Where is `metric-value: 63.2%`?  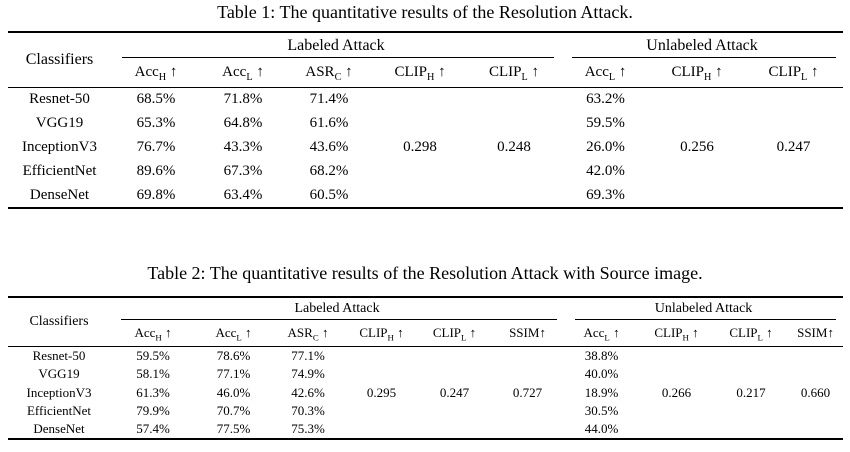
metric-value: 63.2% is located at coordinates (605, 99).